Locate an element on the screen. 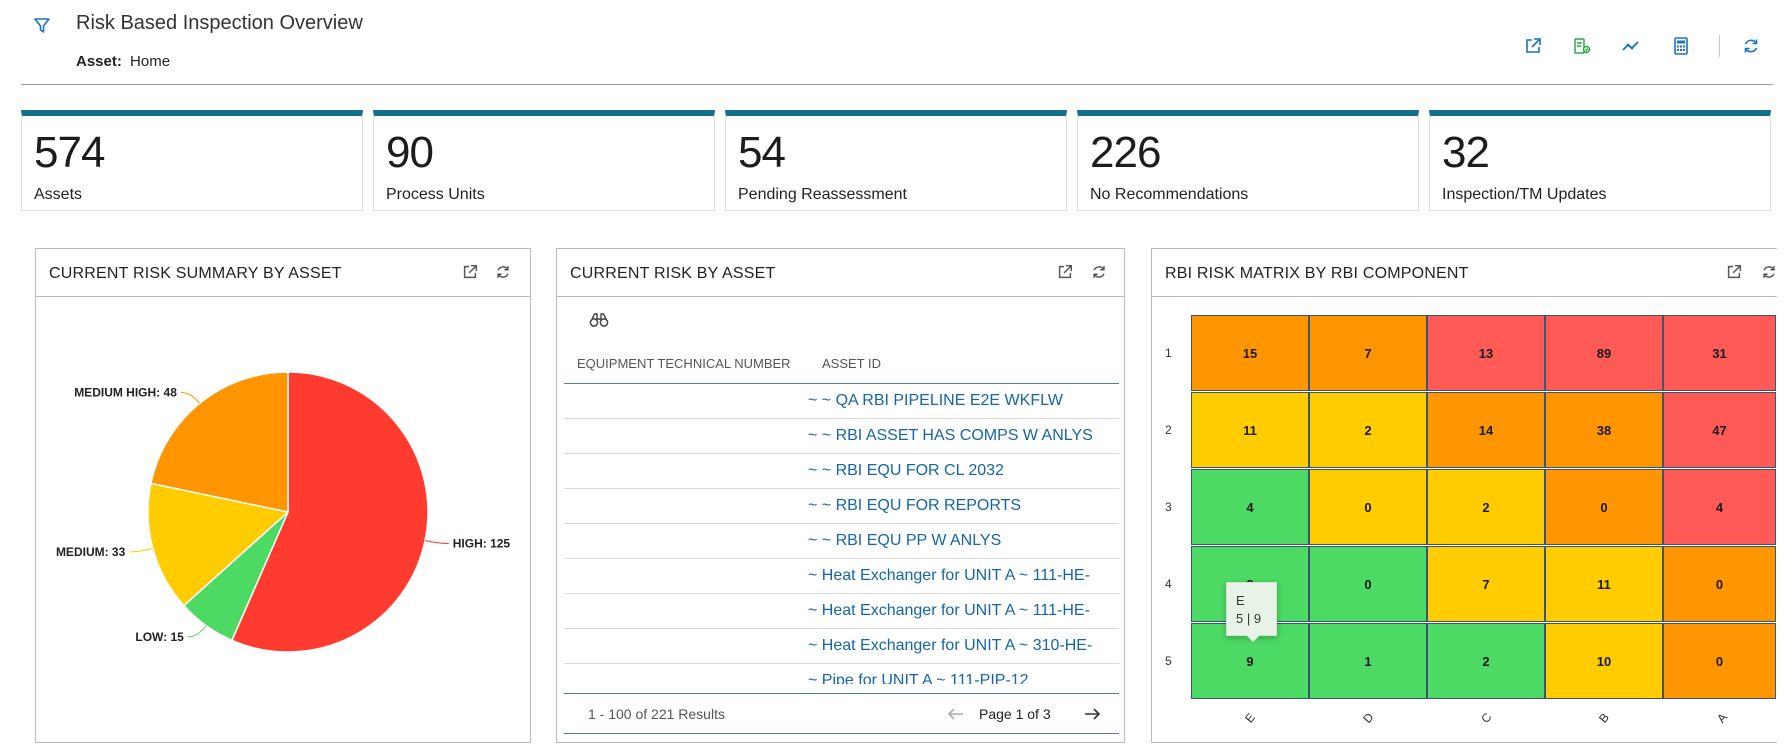 The width and height of the screenshot is (1792, 755). calculator-icon is located at coordinates (1681, 46).